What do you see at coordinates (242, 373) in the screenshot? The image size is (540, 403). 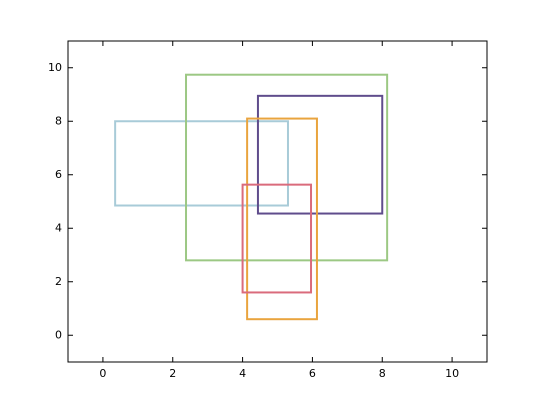 I see `x-tick-label: 4` at bounding box center [242, 373].